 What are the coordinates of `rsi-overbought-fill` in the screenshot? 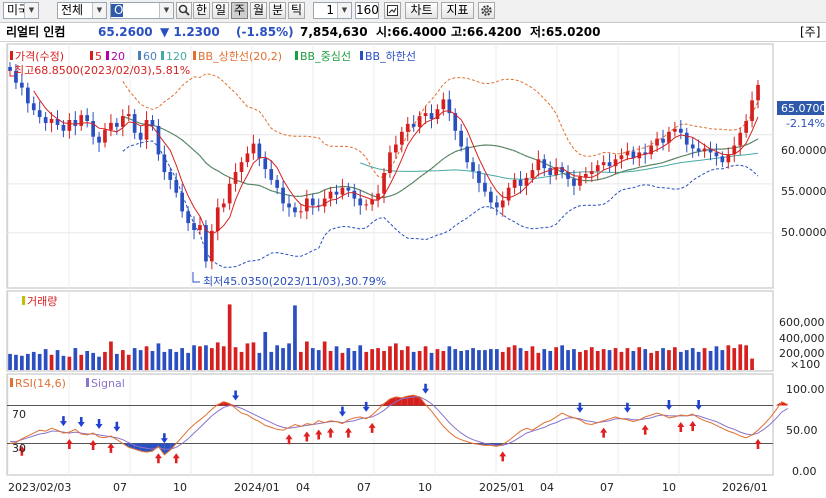 It's located at (392, 401).